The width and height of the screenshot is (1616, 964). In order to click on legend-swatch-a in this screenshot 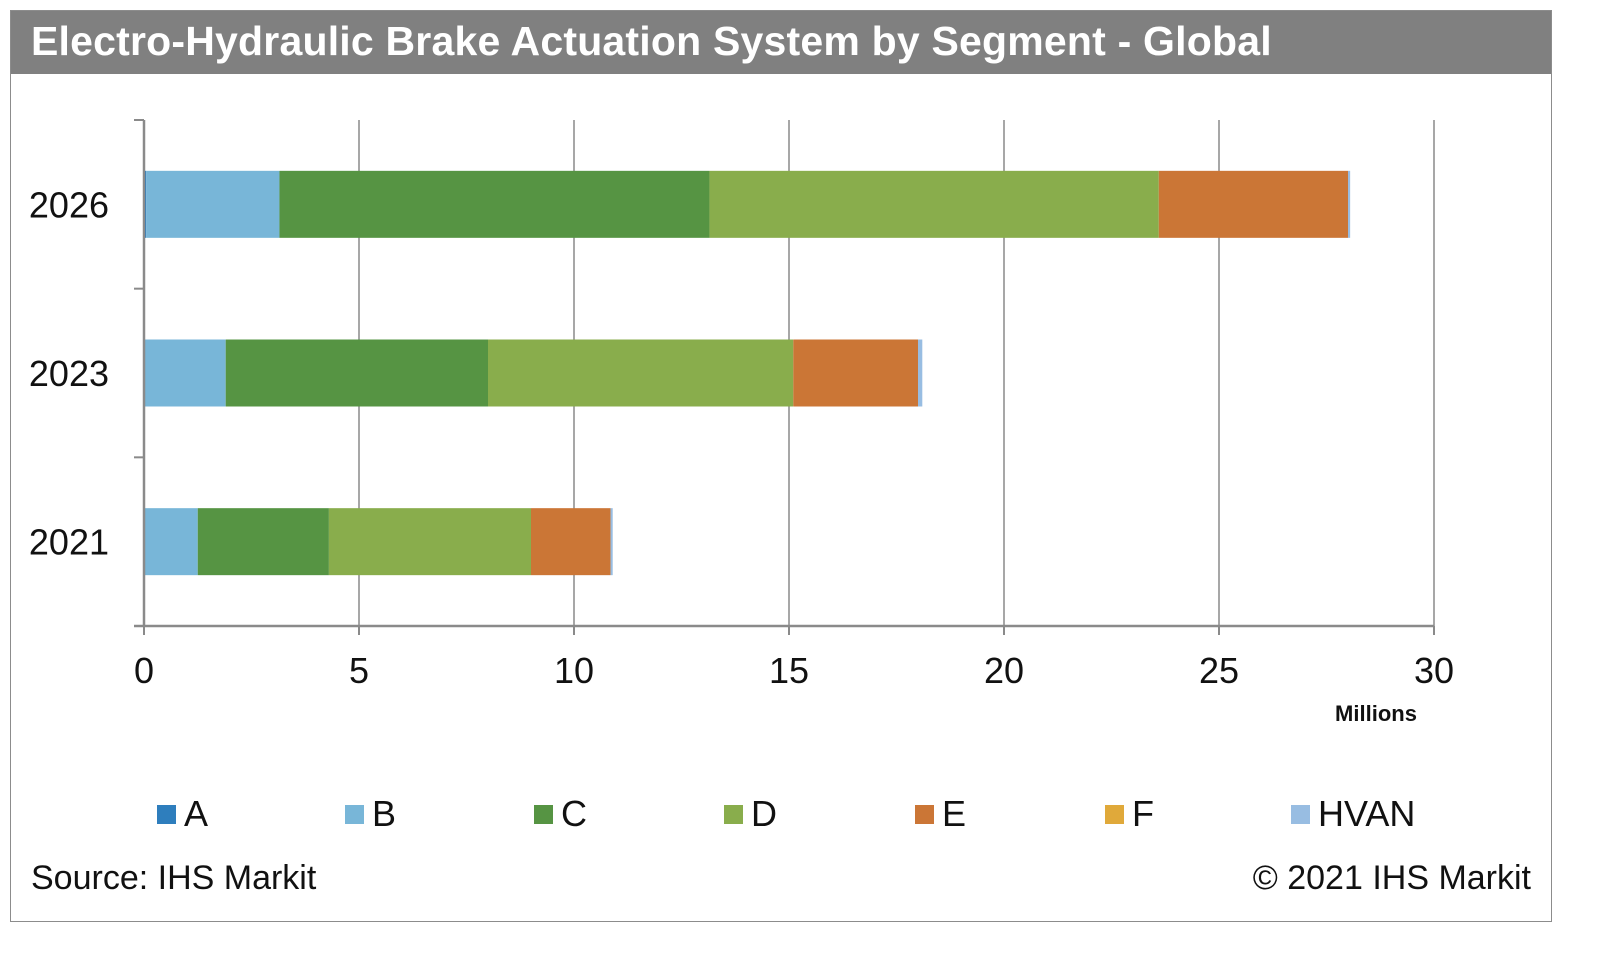, I will do `click(166, 814)`.